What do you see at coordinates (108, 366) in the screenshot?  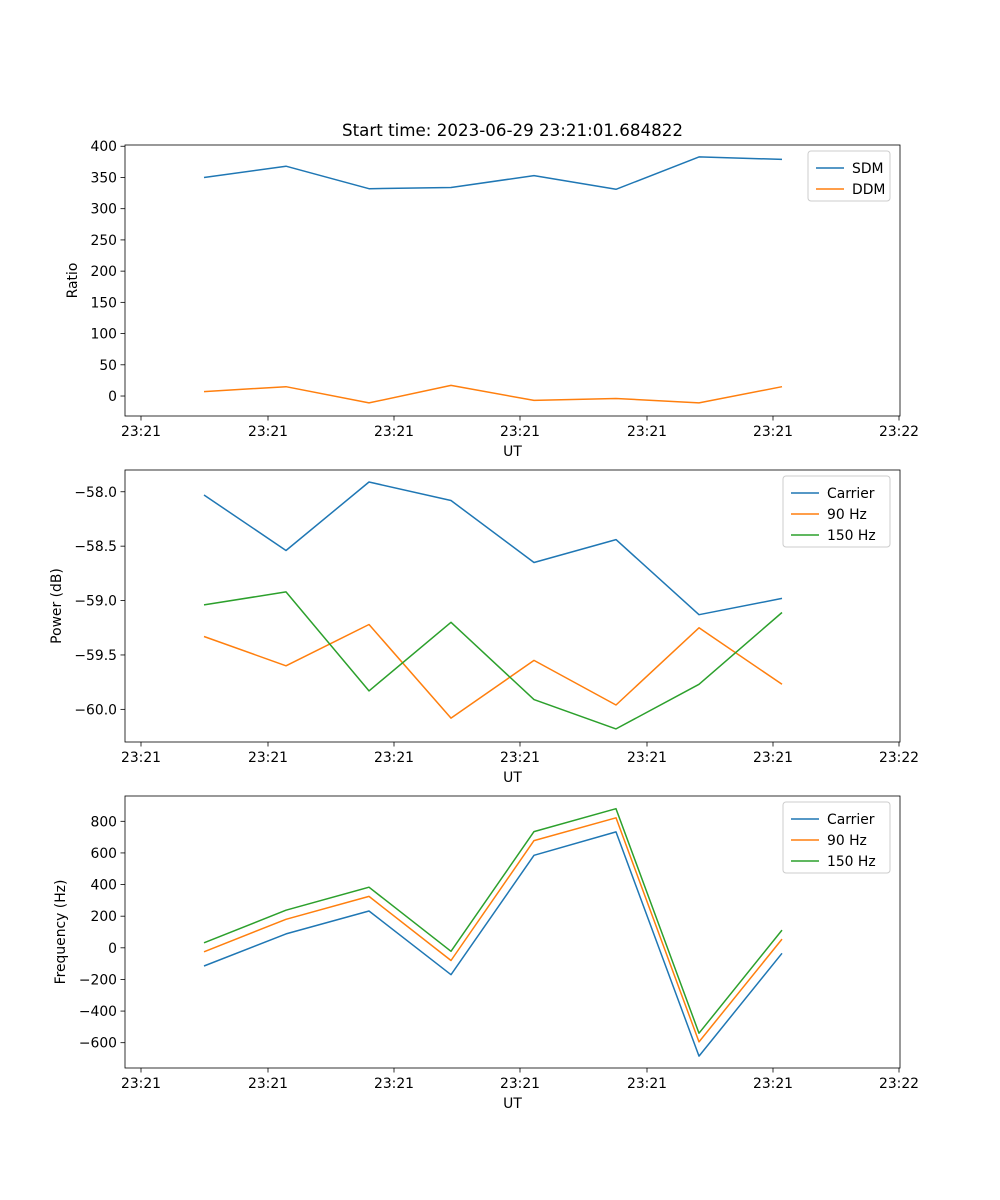 I see `y-tick-label: 50` at bounding box center [108, 366].